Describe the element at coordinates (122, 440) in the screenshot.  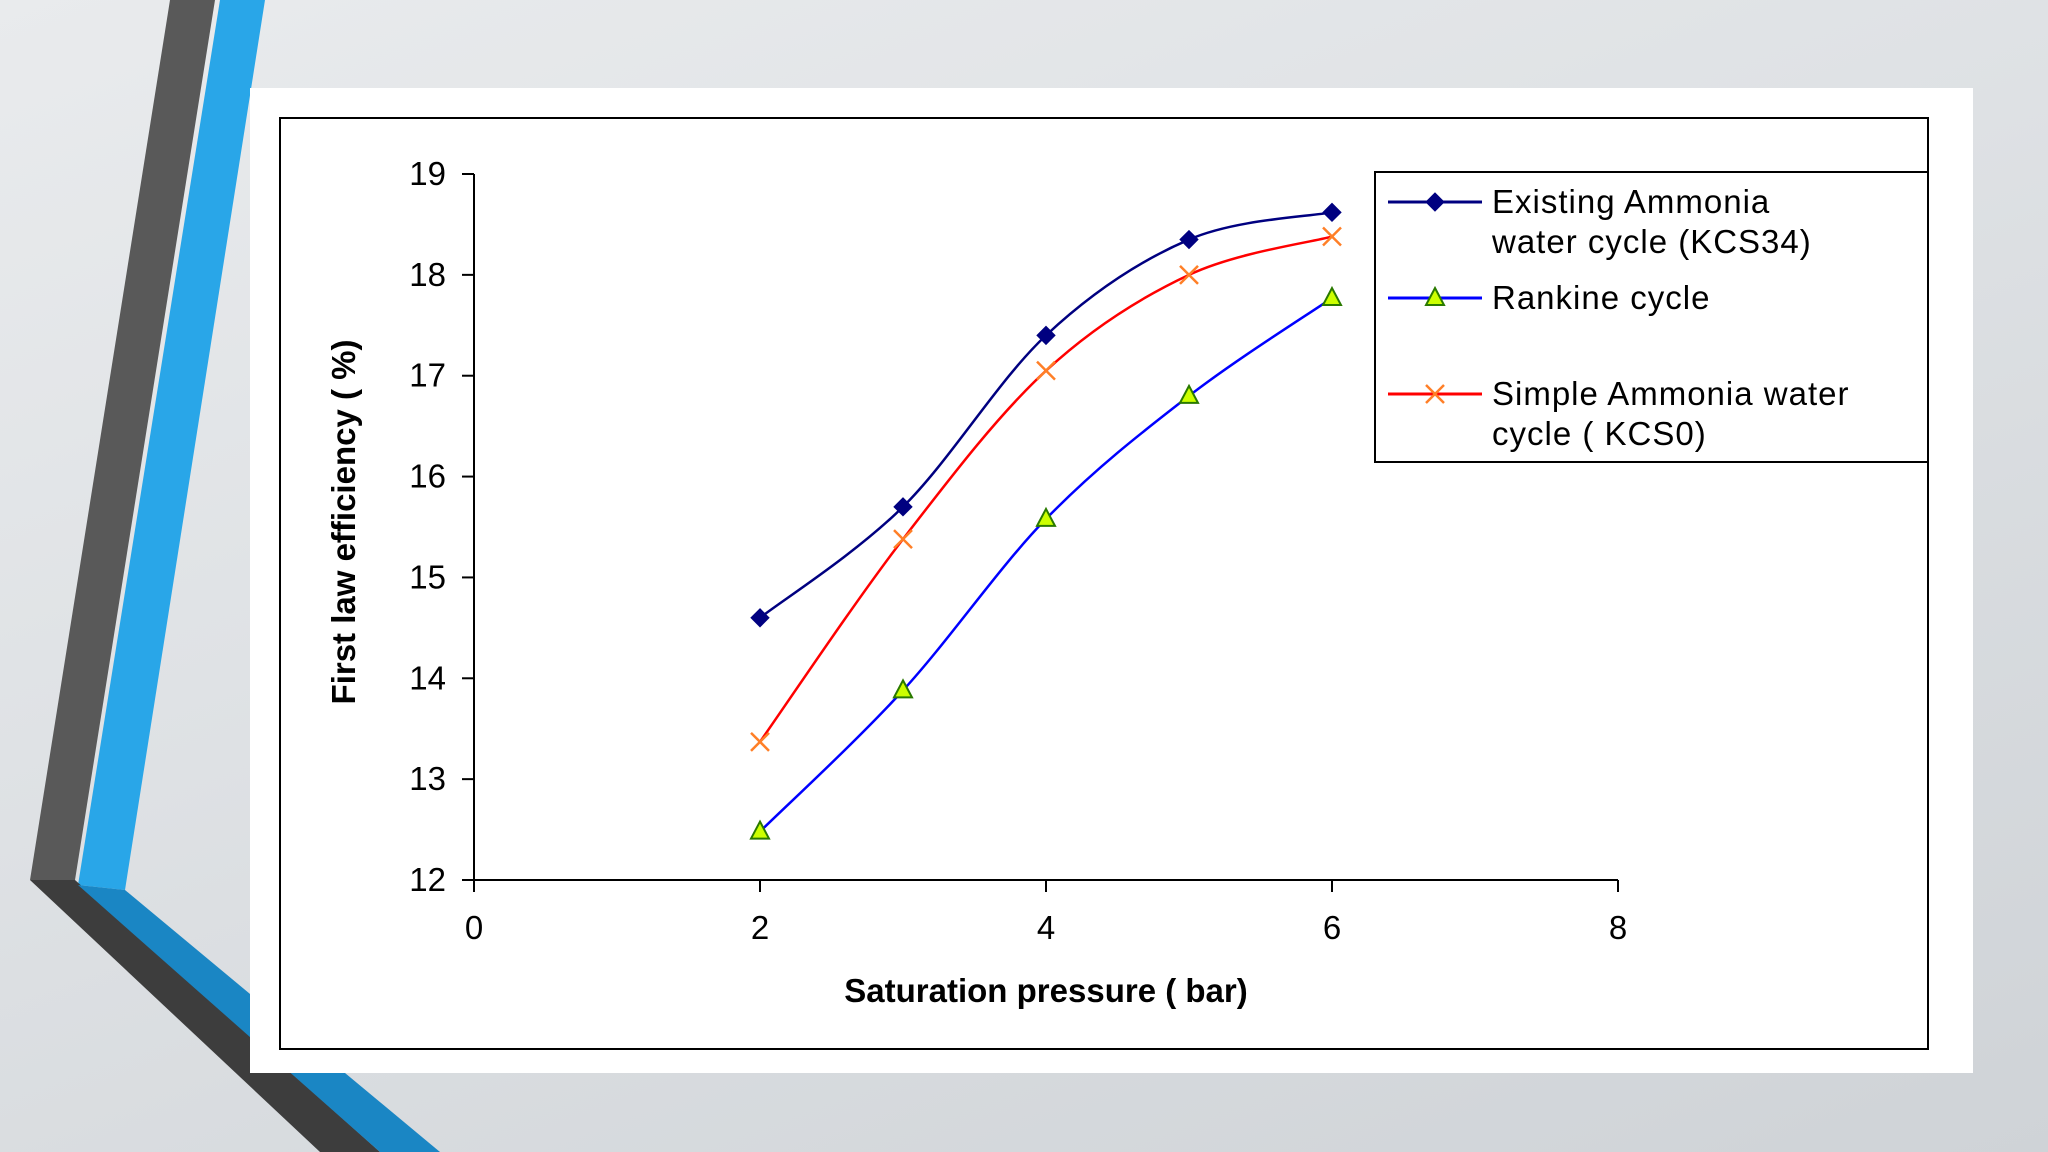
I see `decor-dark-stripe` at that location.